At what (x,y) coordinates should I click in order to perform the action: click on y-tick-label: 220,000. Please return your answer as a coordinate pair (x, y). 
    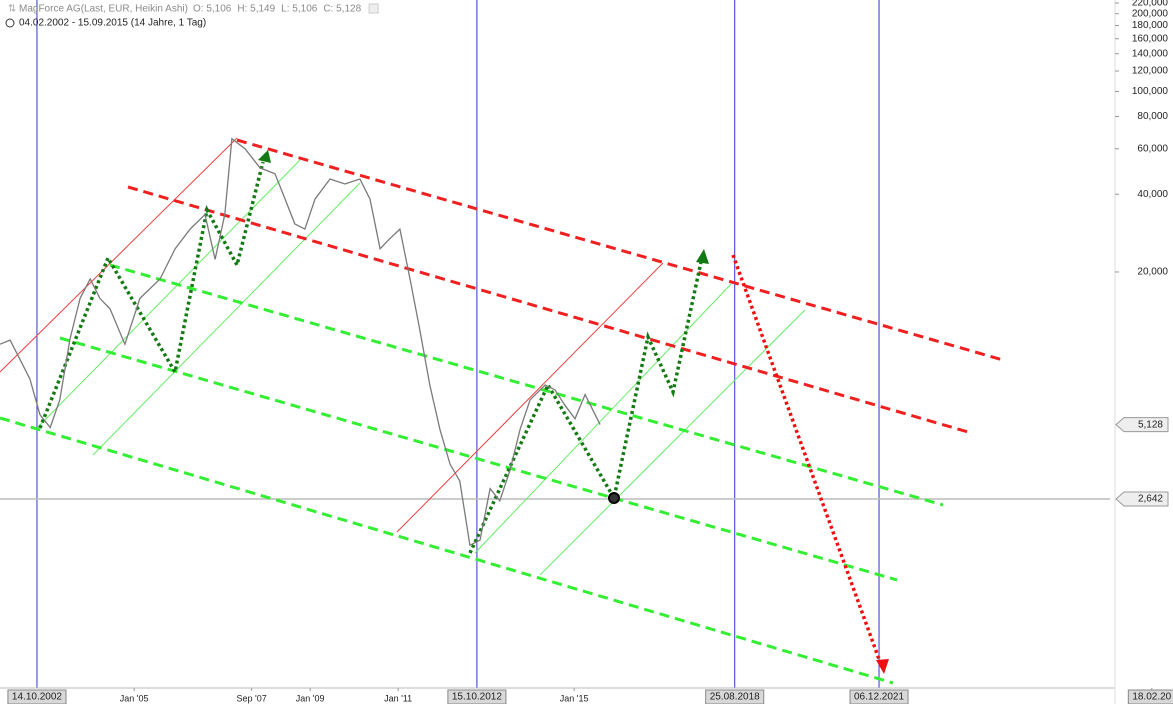
    Looking at the image, I should click on (1150, 4).